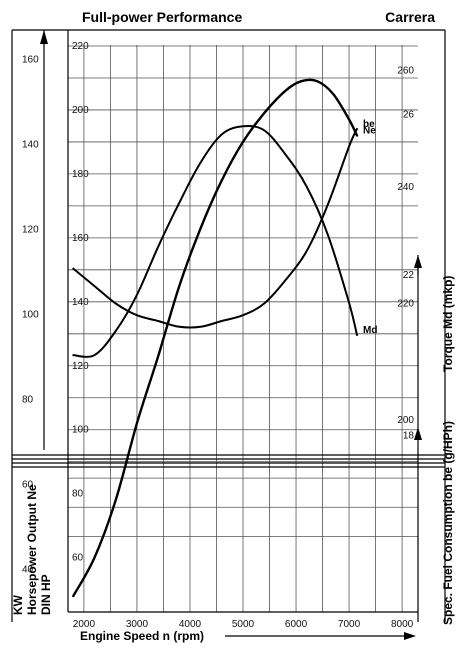 The height and width of the screenshot is (651, 458). Describe the element at coordinates (137, 624) in the screenshot. I see `x-tick-label: 3000` at that location.